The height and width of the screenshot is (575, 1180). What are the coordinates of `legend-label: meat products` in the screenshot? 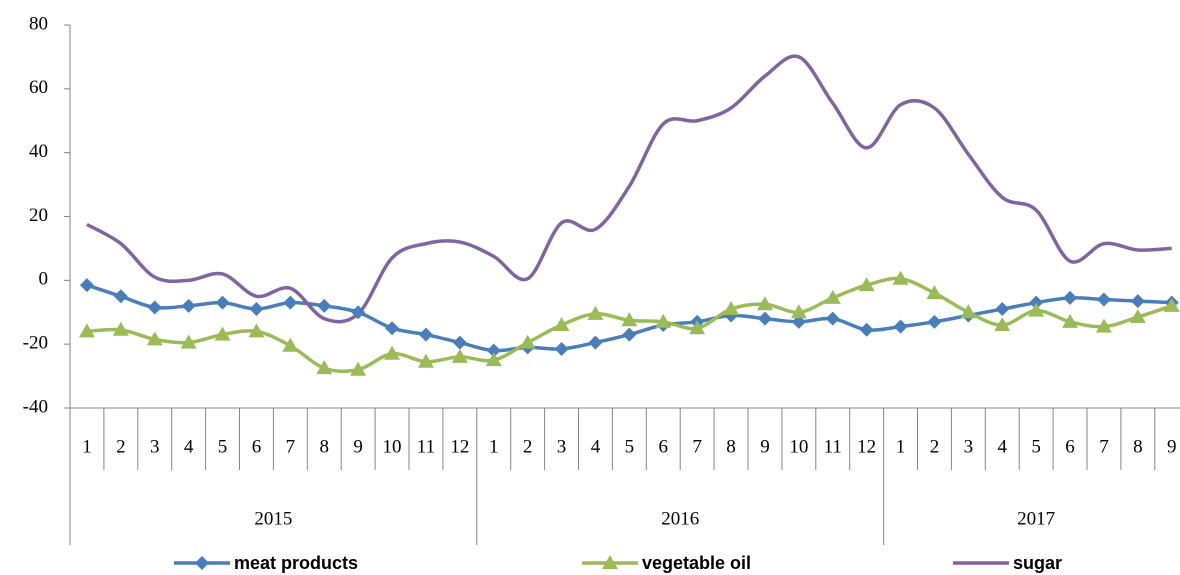 It's located at (296, 563).